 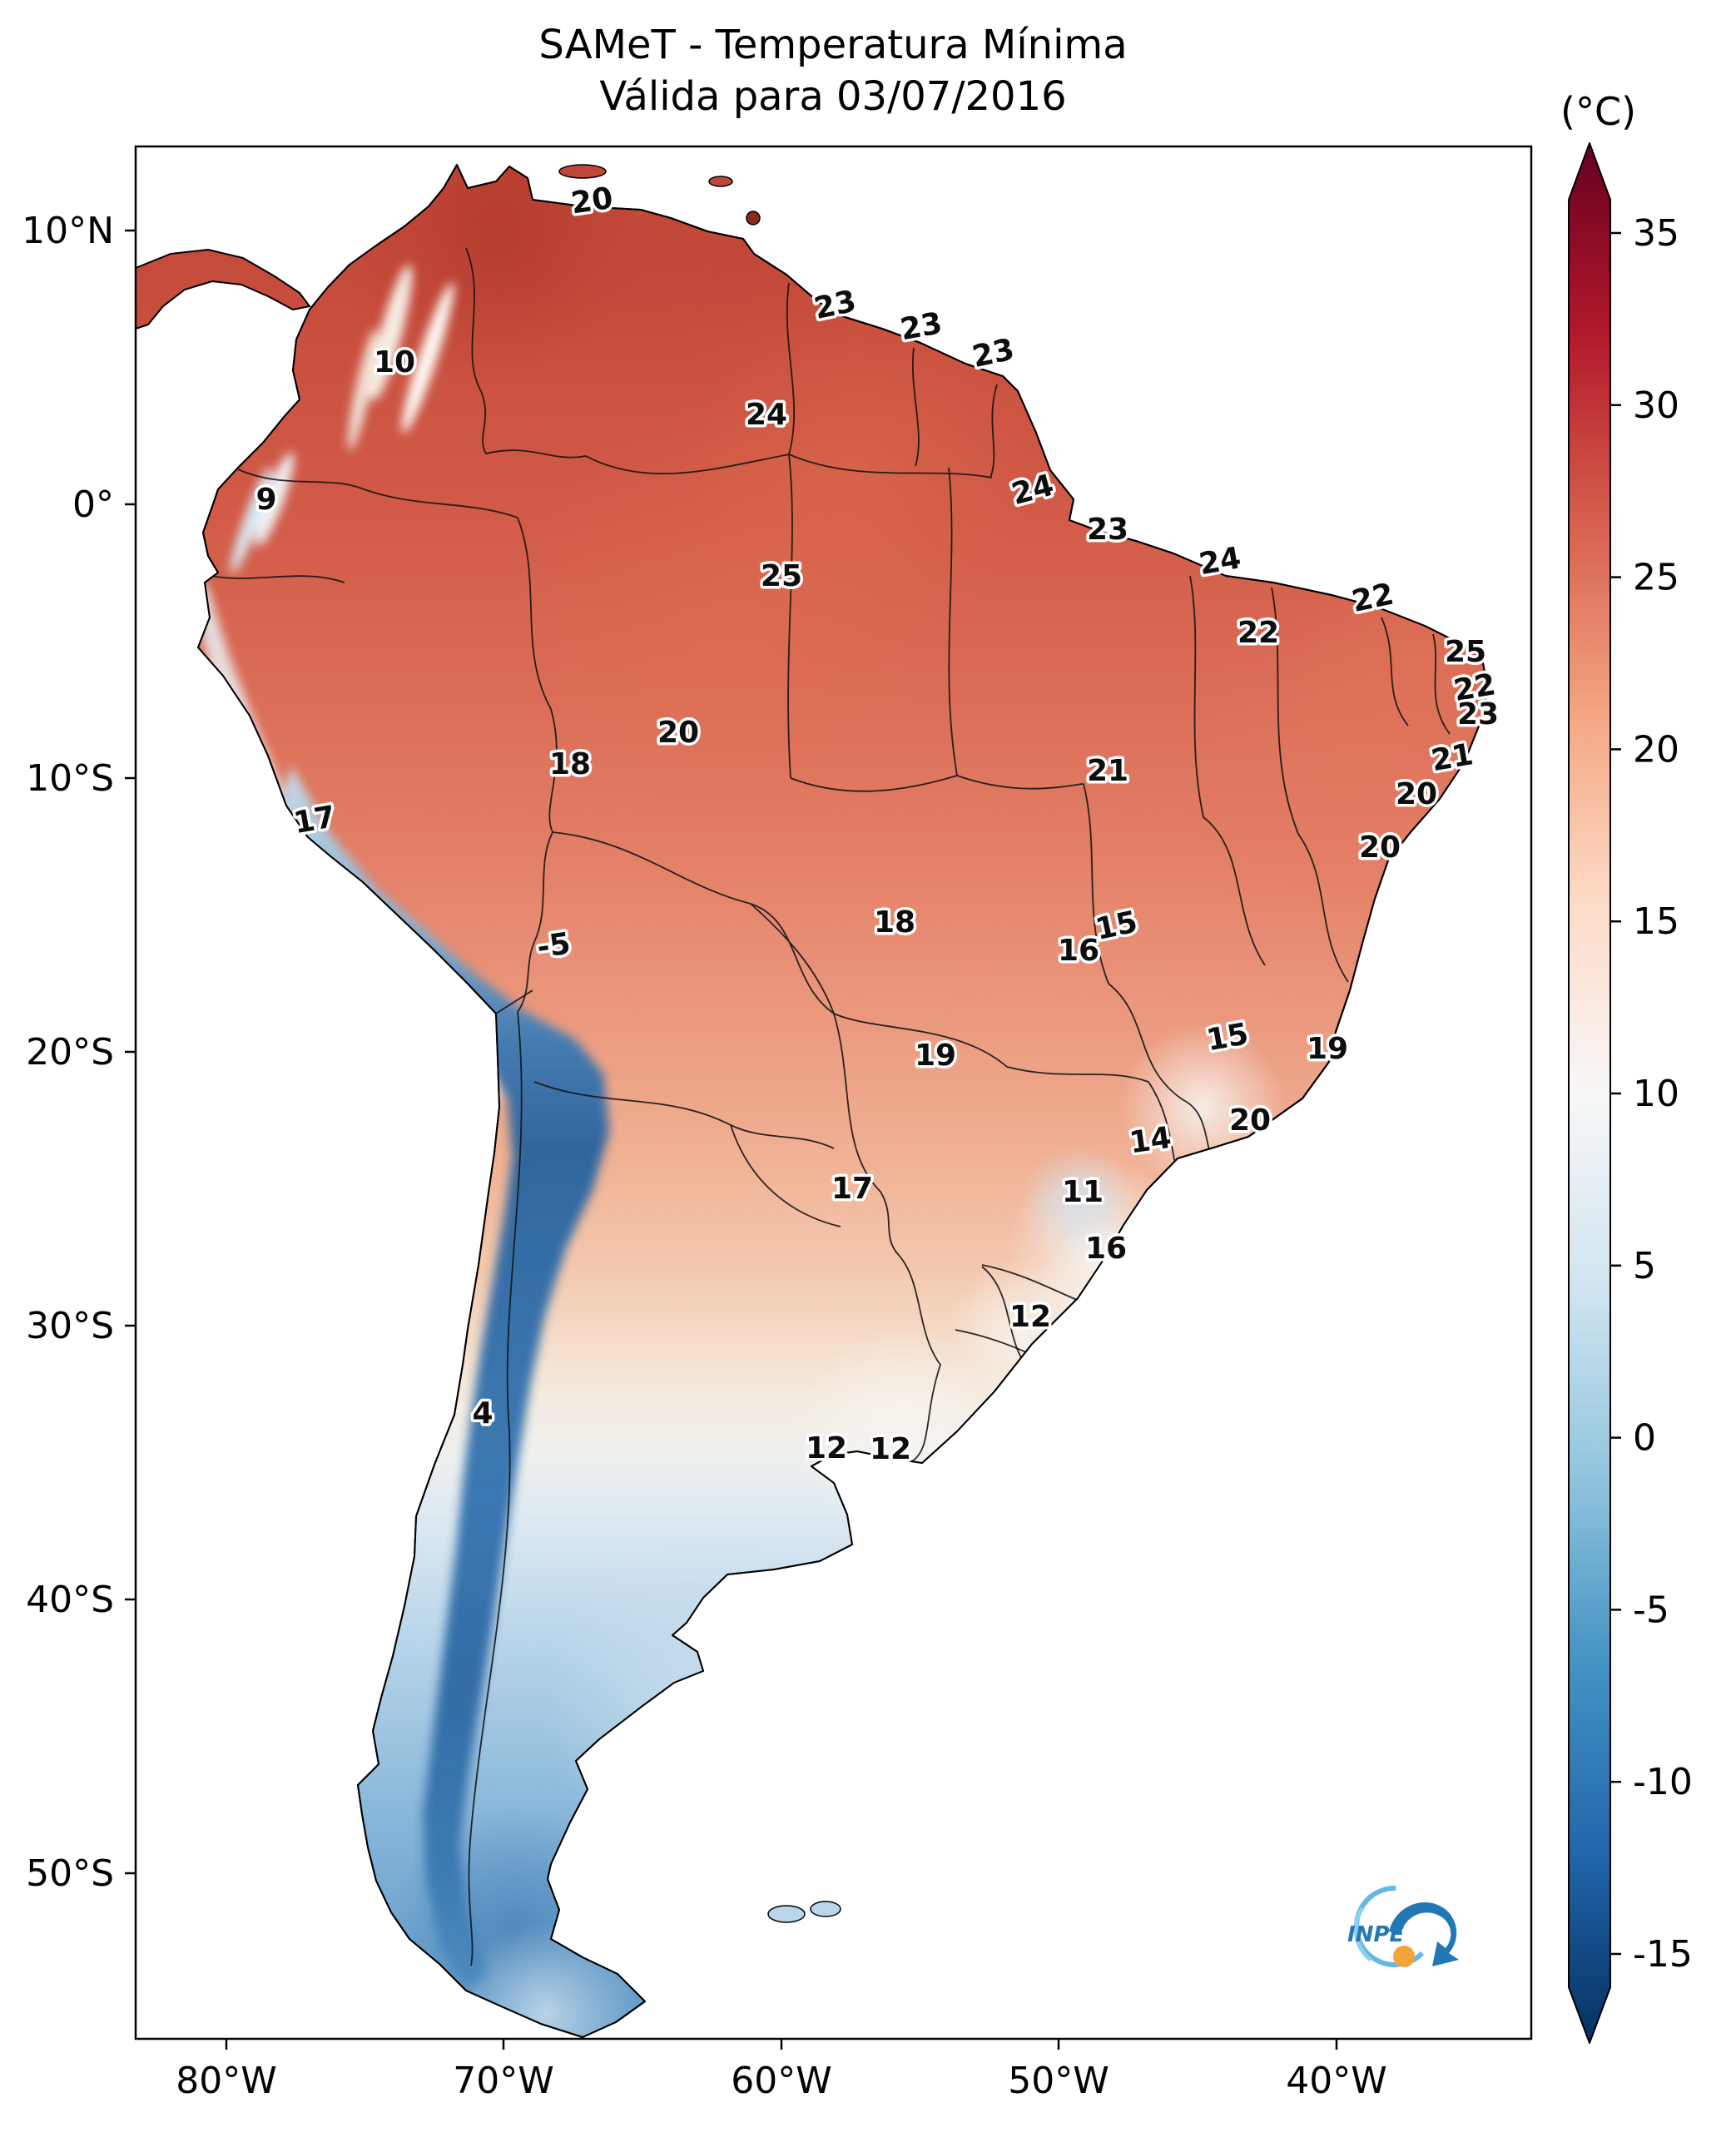 I want to click on colorbar-gradient-bar, so click(x=1590, y=1093).